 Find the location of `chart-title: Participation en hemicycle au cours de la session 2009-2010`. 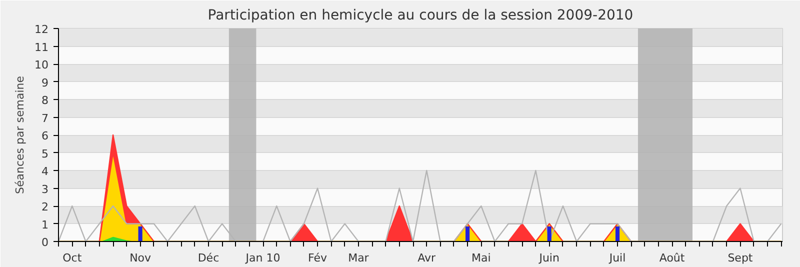

chart-title: Participation en hemicycle au cours de la session 2009-2010 is located at coordinates (421, 16).